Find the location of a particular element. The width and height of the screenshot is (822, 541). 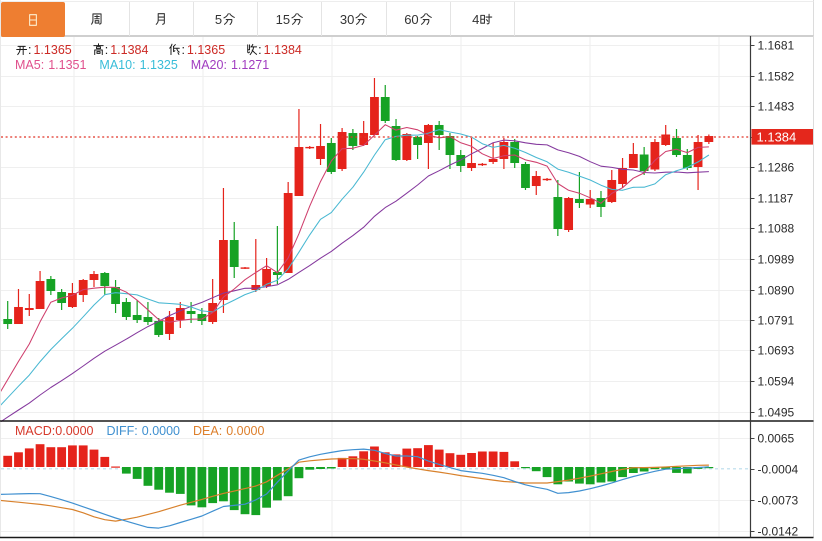

tab-4时: 4 is located at coordinates (483, 19).